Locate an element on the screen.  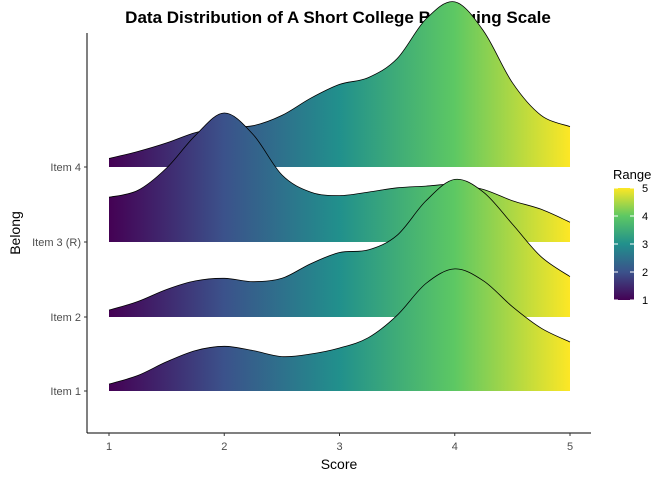
y-tick-label: Item 2 is located at coordinates (65, 318).